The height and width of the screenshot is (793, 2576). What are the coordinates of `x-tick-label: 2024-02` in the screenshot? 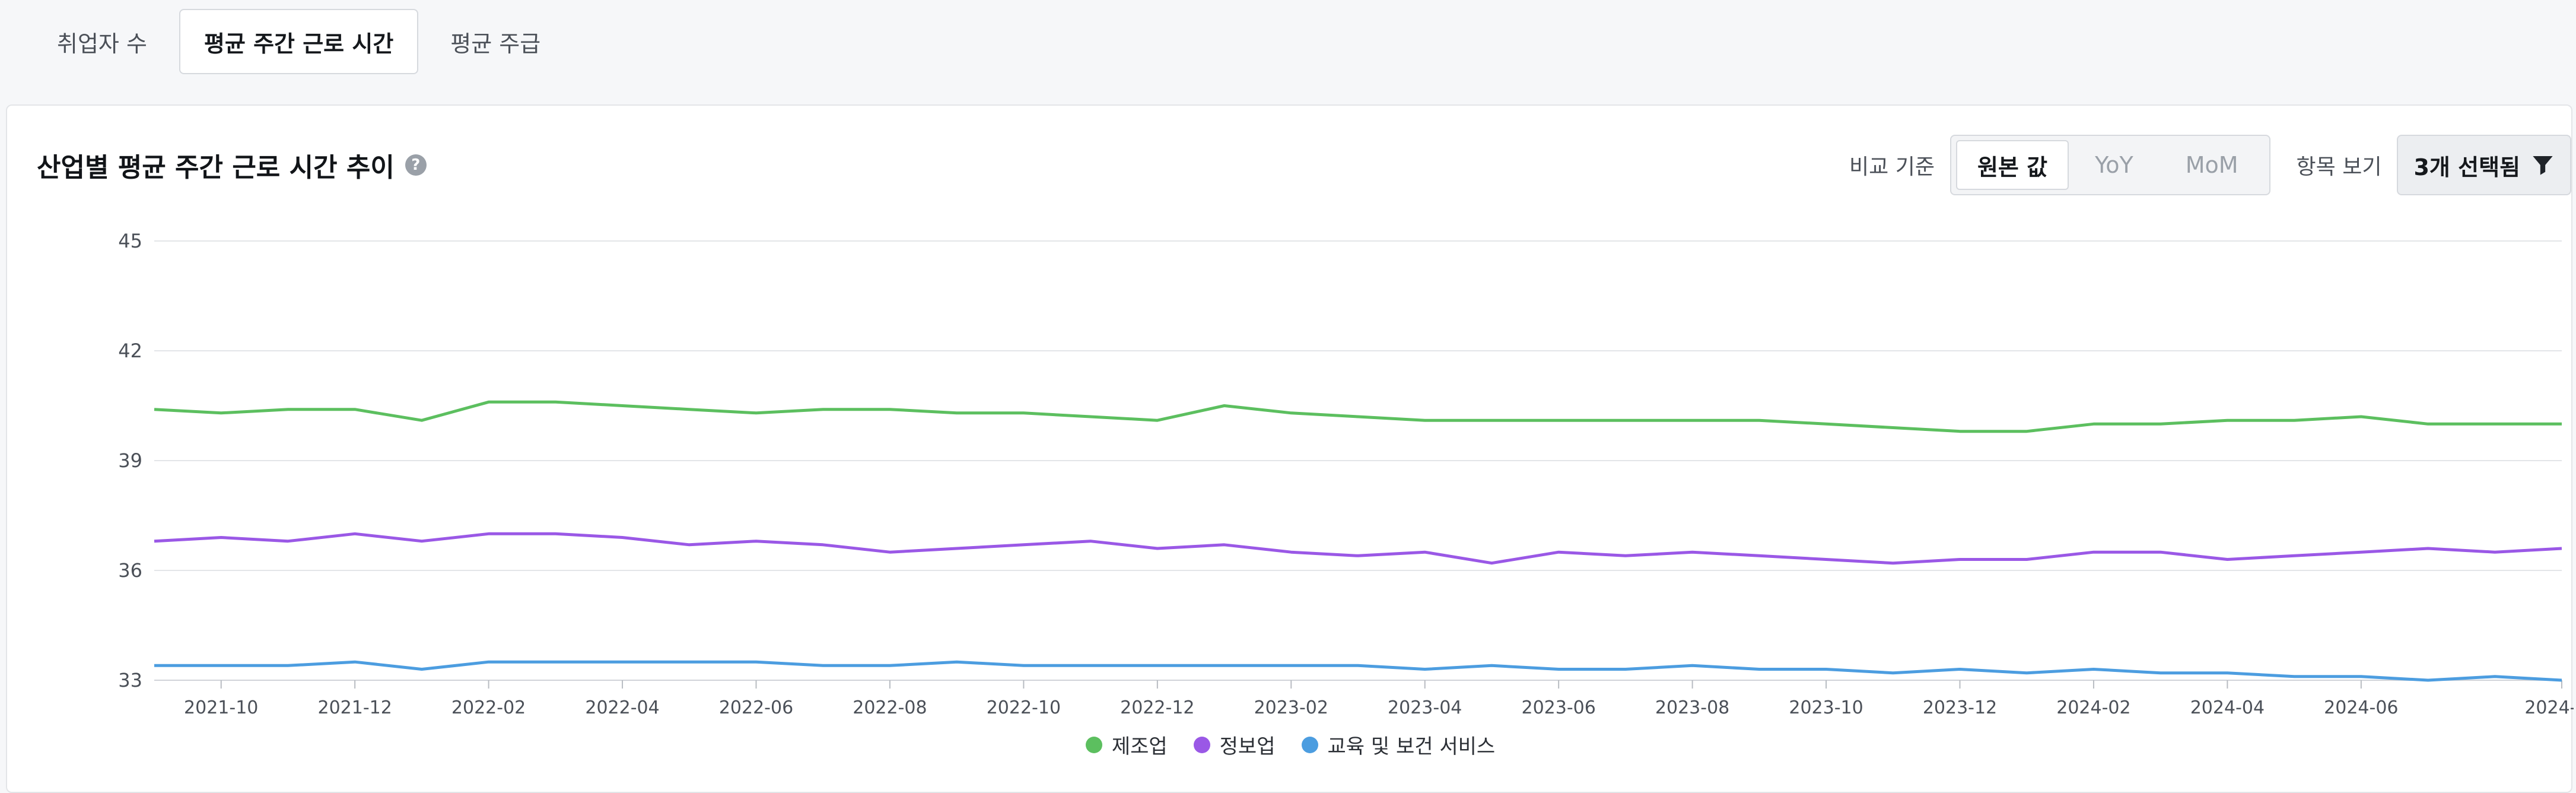 It's located at (2093, 707).